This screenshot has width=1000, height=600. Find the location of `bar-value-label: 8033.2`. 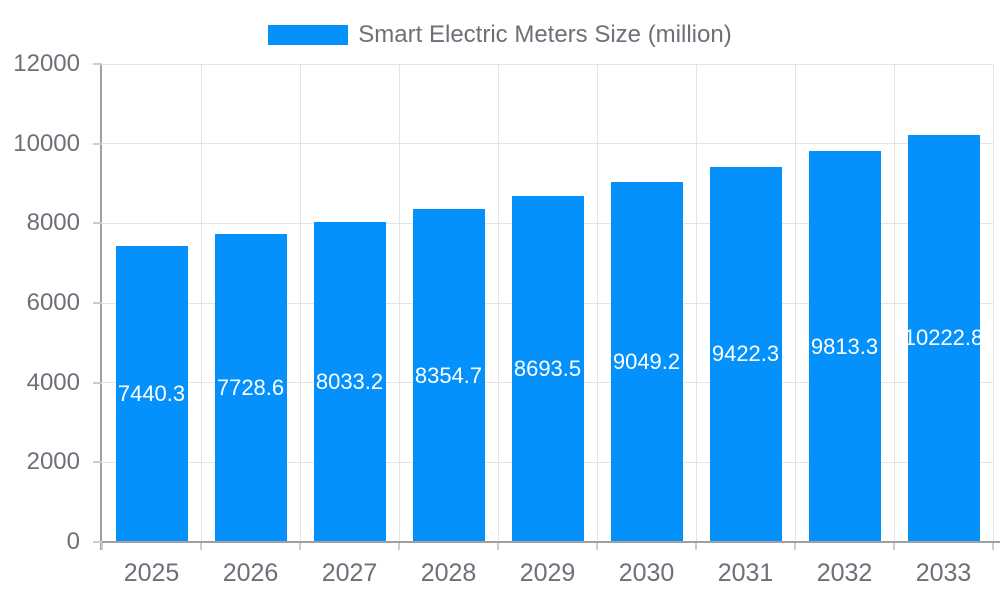

bar-value-label: 8033.2 is located at coordinates (349, 381).